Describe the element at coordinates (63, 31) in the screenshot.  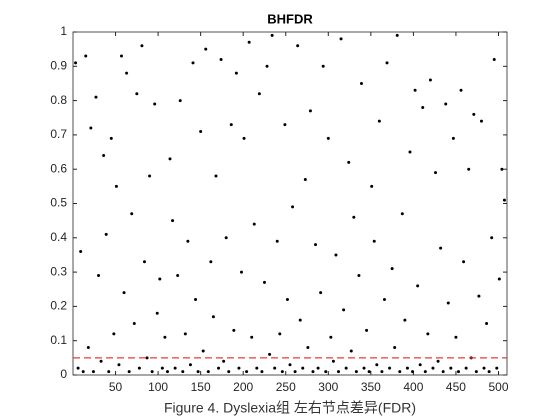
I see `y-tick-label: 1` at that location.